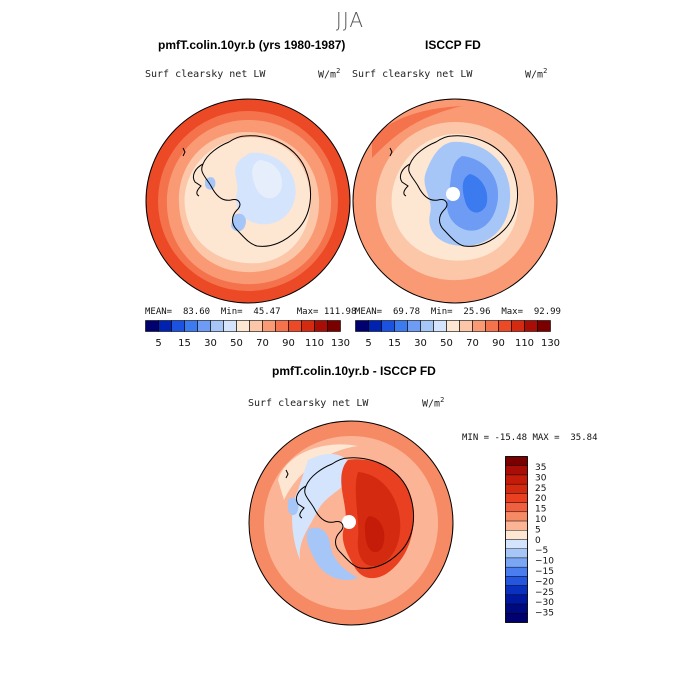 The width and height of the screenshot is (700, 700). Describe the element at coordinates (544, 582) in the screenshot. I see `diff-colorbar-tick-label: −20` at that location.